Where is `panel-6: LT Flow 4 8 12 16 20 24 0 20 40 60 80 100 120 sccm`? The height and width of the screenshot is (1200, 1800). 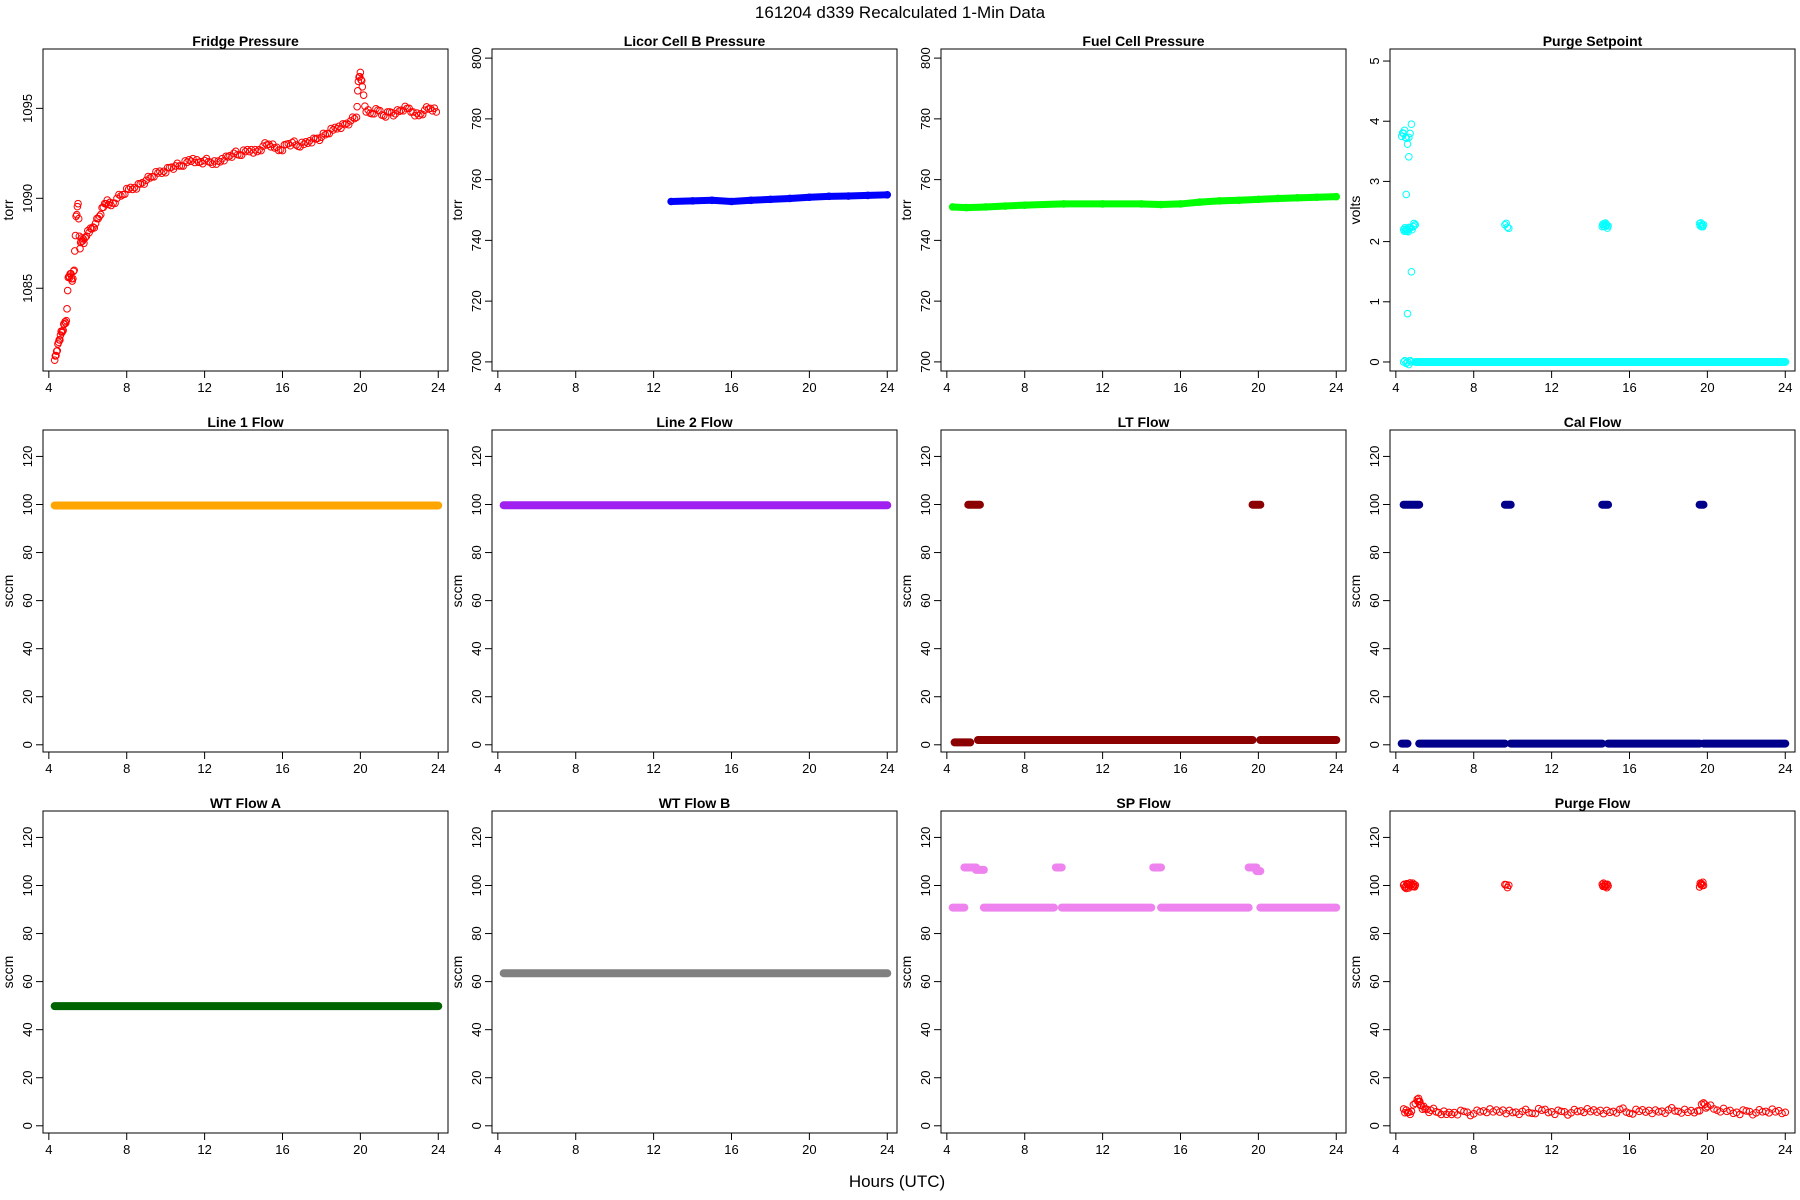 panel-6: LT Flow 4 8 12 16 20 24 0 20 40 60 80 100 120 sccm is located at coordinates (1122, 595).